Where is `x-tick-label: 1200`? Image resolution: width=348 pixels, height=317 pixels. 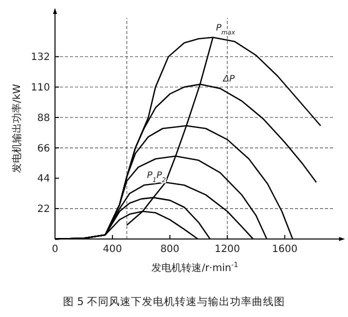 x-tick-label: 1200 is located at coordinates (227, 249).